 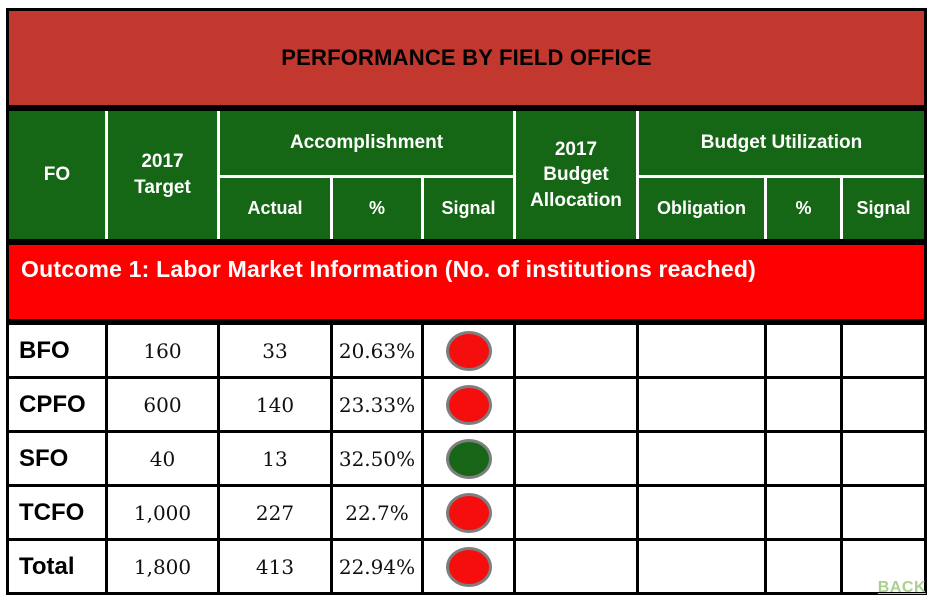 I want to click on cell-percent: 22.94%, so click(x=377, y=566).